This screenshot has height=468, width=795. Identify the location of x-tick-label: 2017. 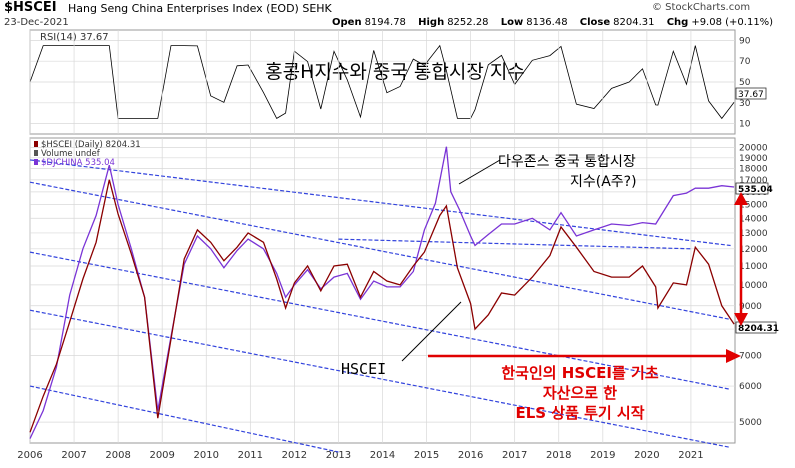
(514, 455).